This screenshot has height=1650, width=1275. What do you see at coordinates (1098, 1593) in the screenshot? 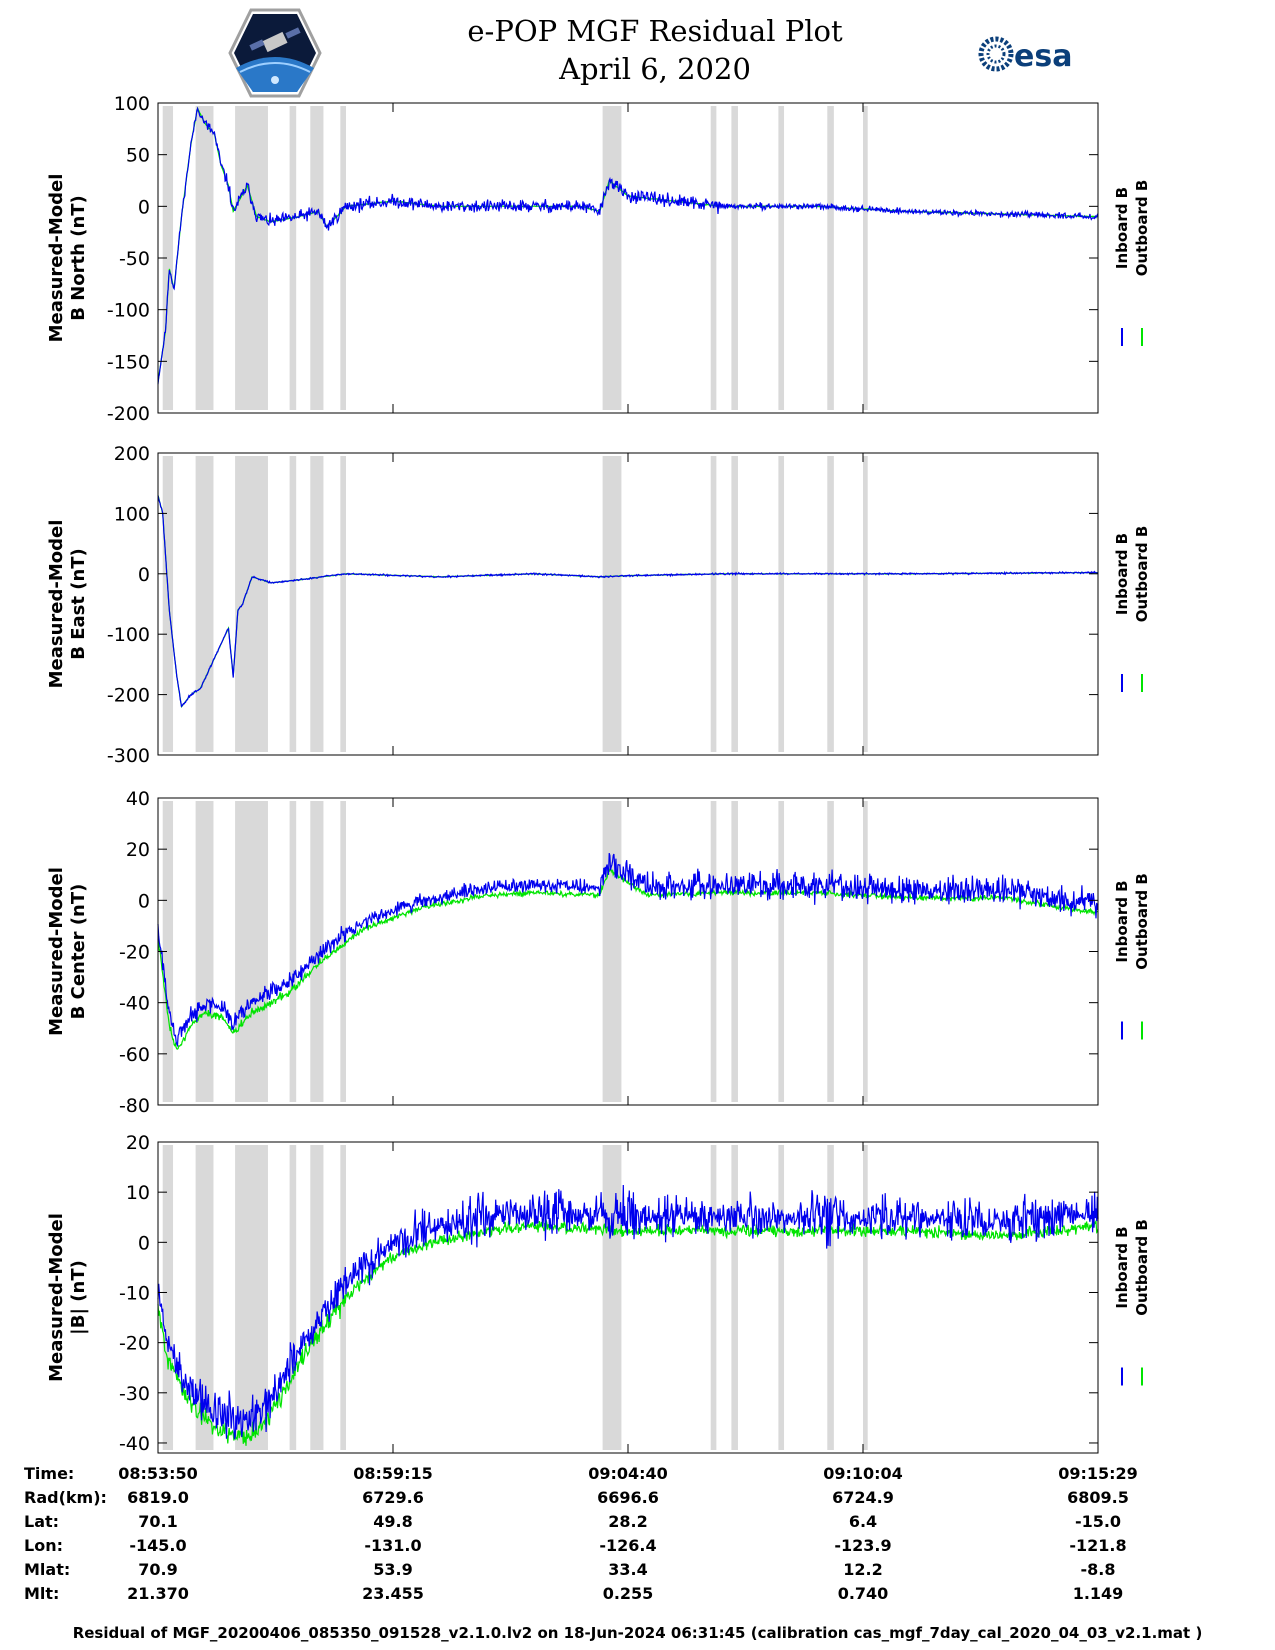
I see `info-value: 1.149` at bounding box center [1098, 1593].